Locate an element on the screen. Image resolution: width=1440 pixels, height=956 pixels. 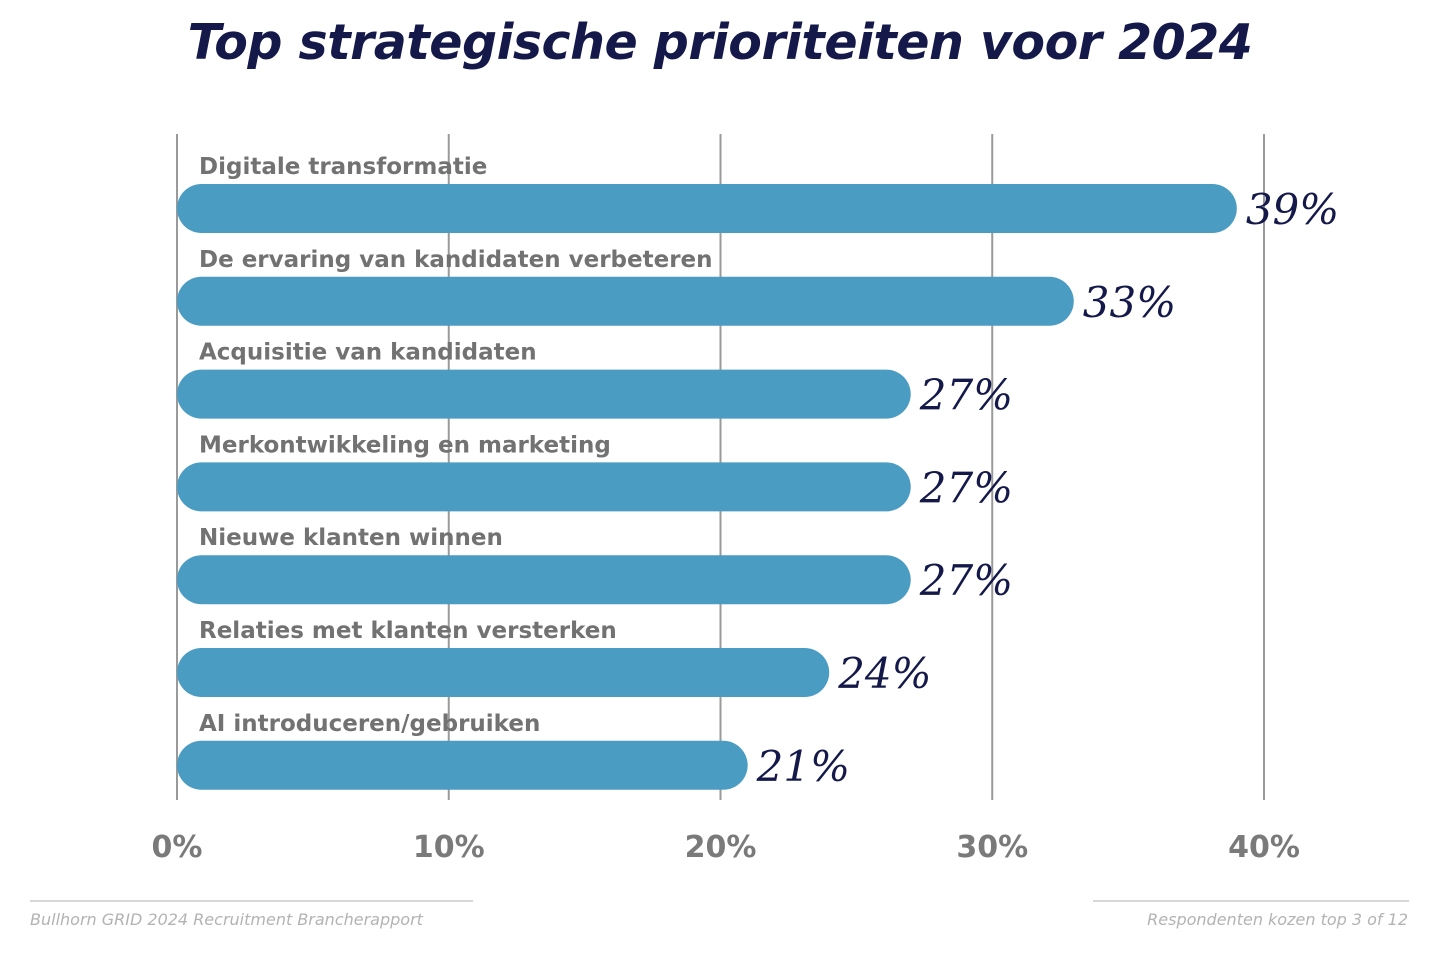
value-label: 39% is located at coordinates (1292, 209).